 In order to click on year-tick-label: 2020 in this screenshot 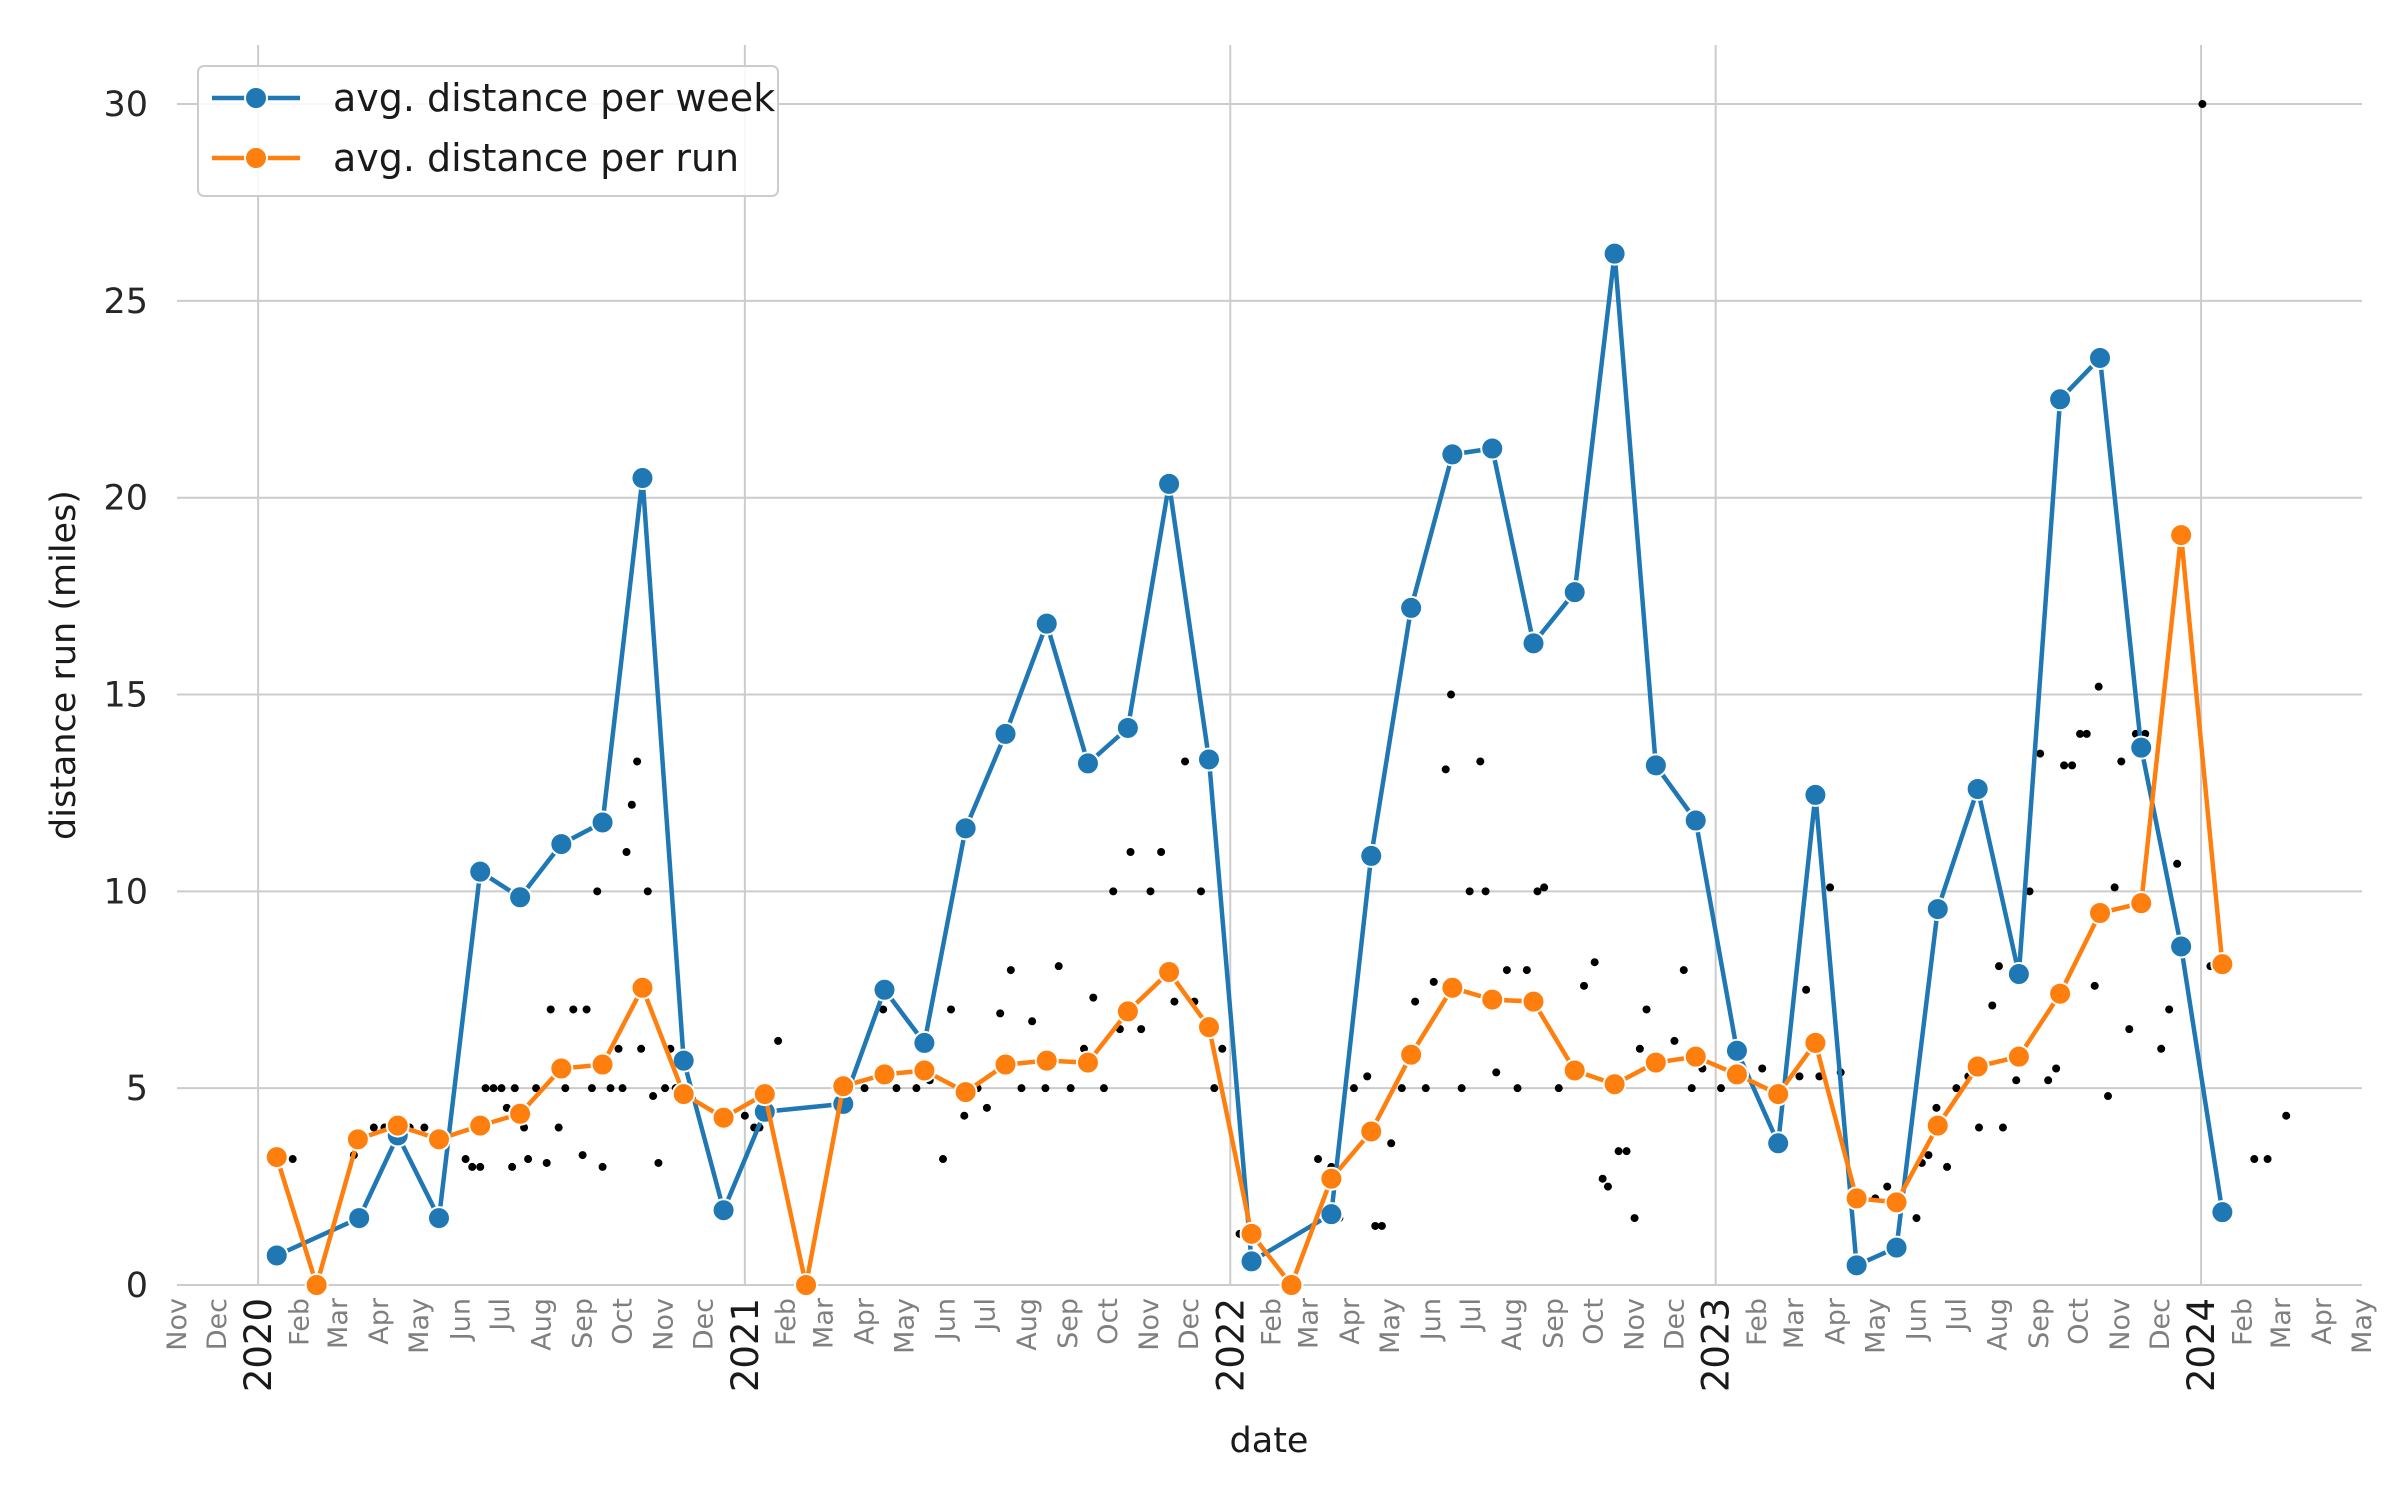, I will do `click(258, 1345)`.